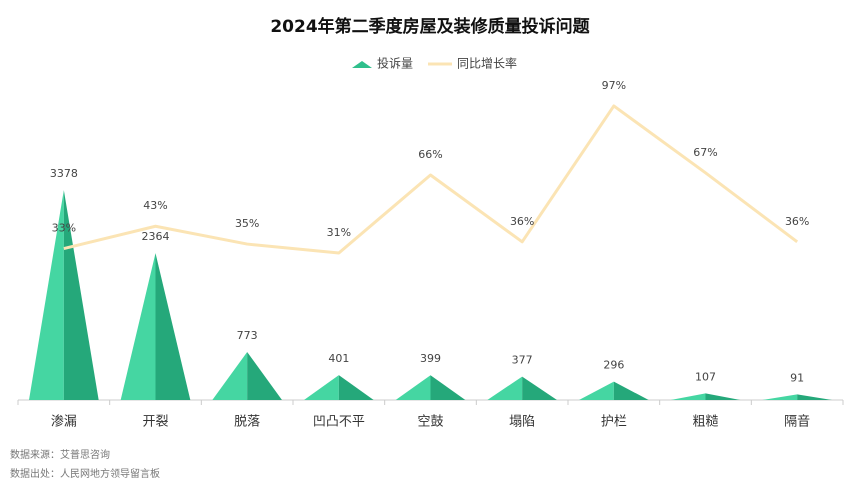  I want to click on bar-value-label: 401, so click(338, 358).